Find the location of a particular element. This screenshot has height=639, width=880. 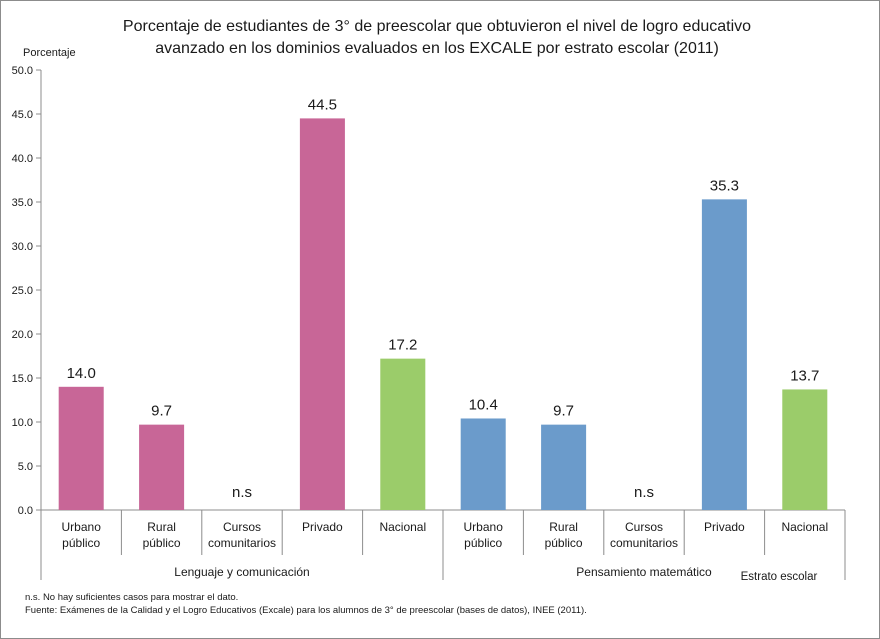

y-tick-label: 10.0 is located at coordinates (22, 423).